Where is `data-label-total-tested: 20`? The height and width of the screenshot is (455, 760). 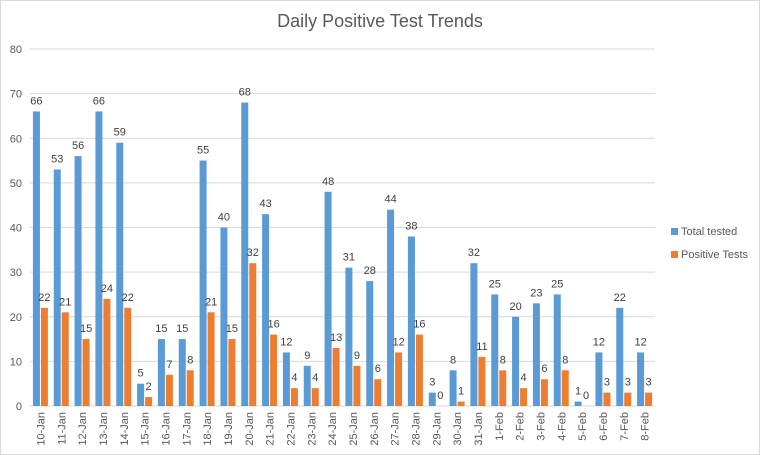 data-label-total-tested: 20 is located at coordinates (515, 307).